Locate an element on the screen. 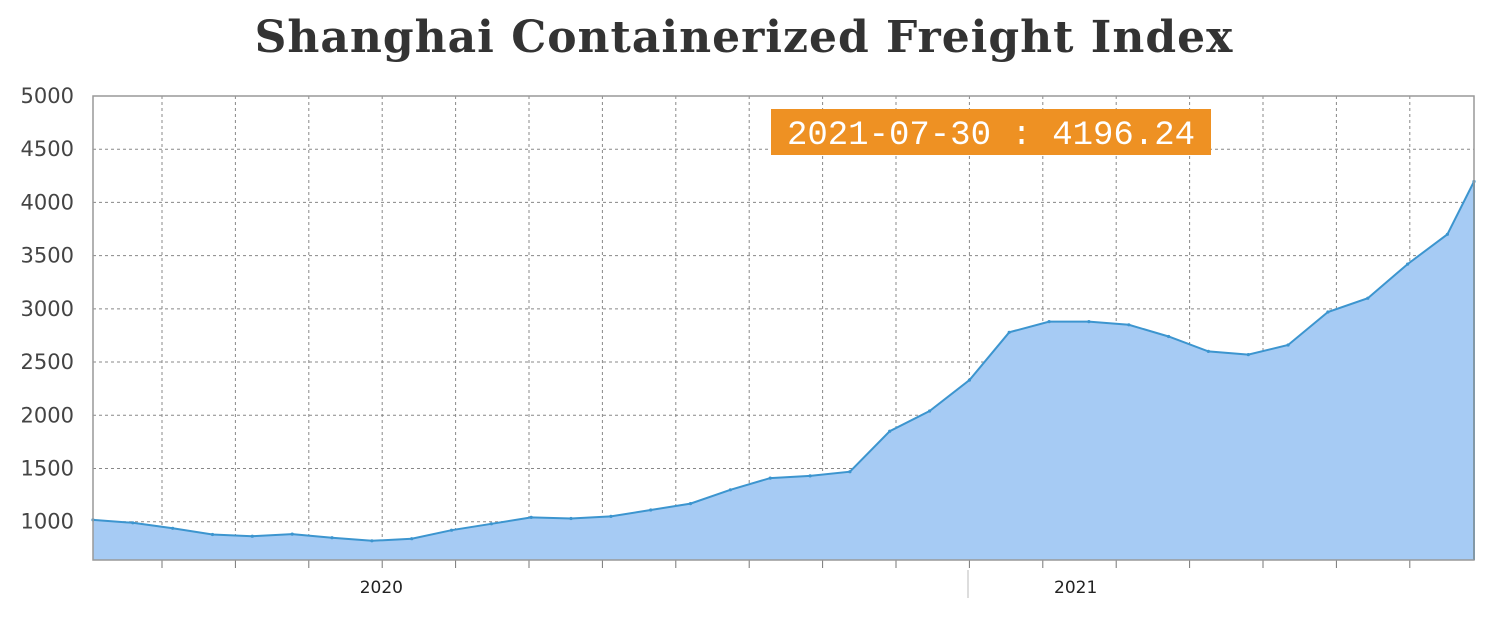 This screenshot has width=1488, height=626. x-tick-label: 2020 is located at coordinates (381, 588).